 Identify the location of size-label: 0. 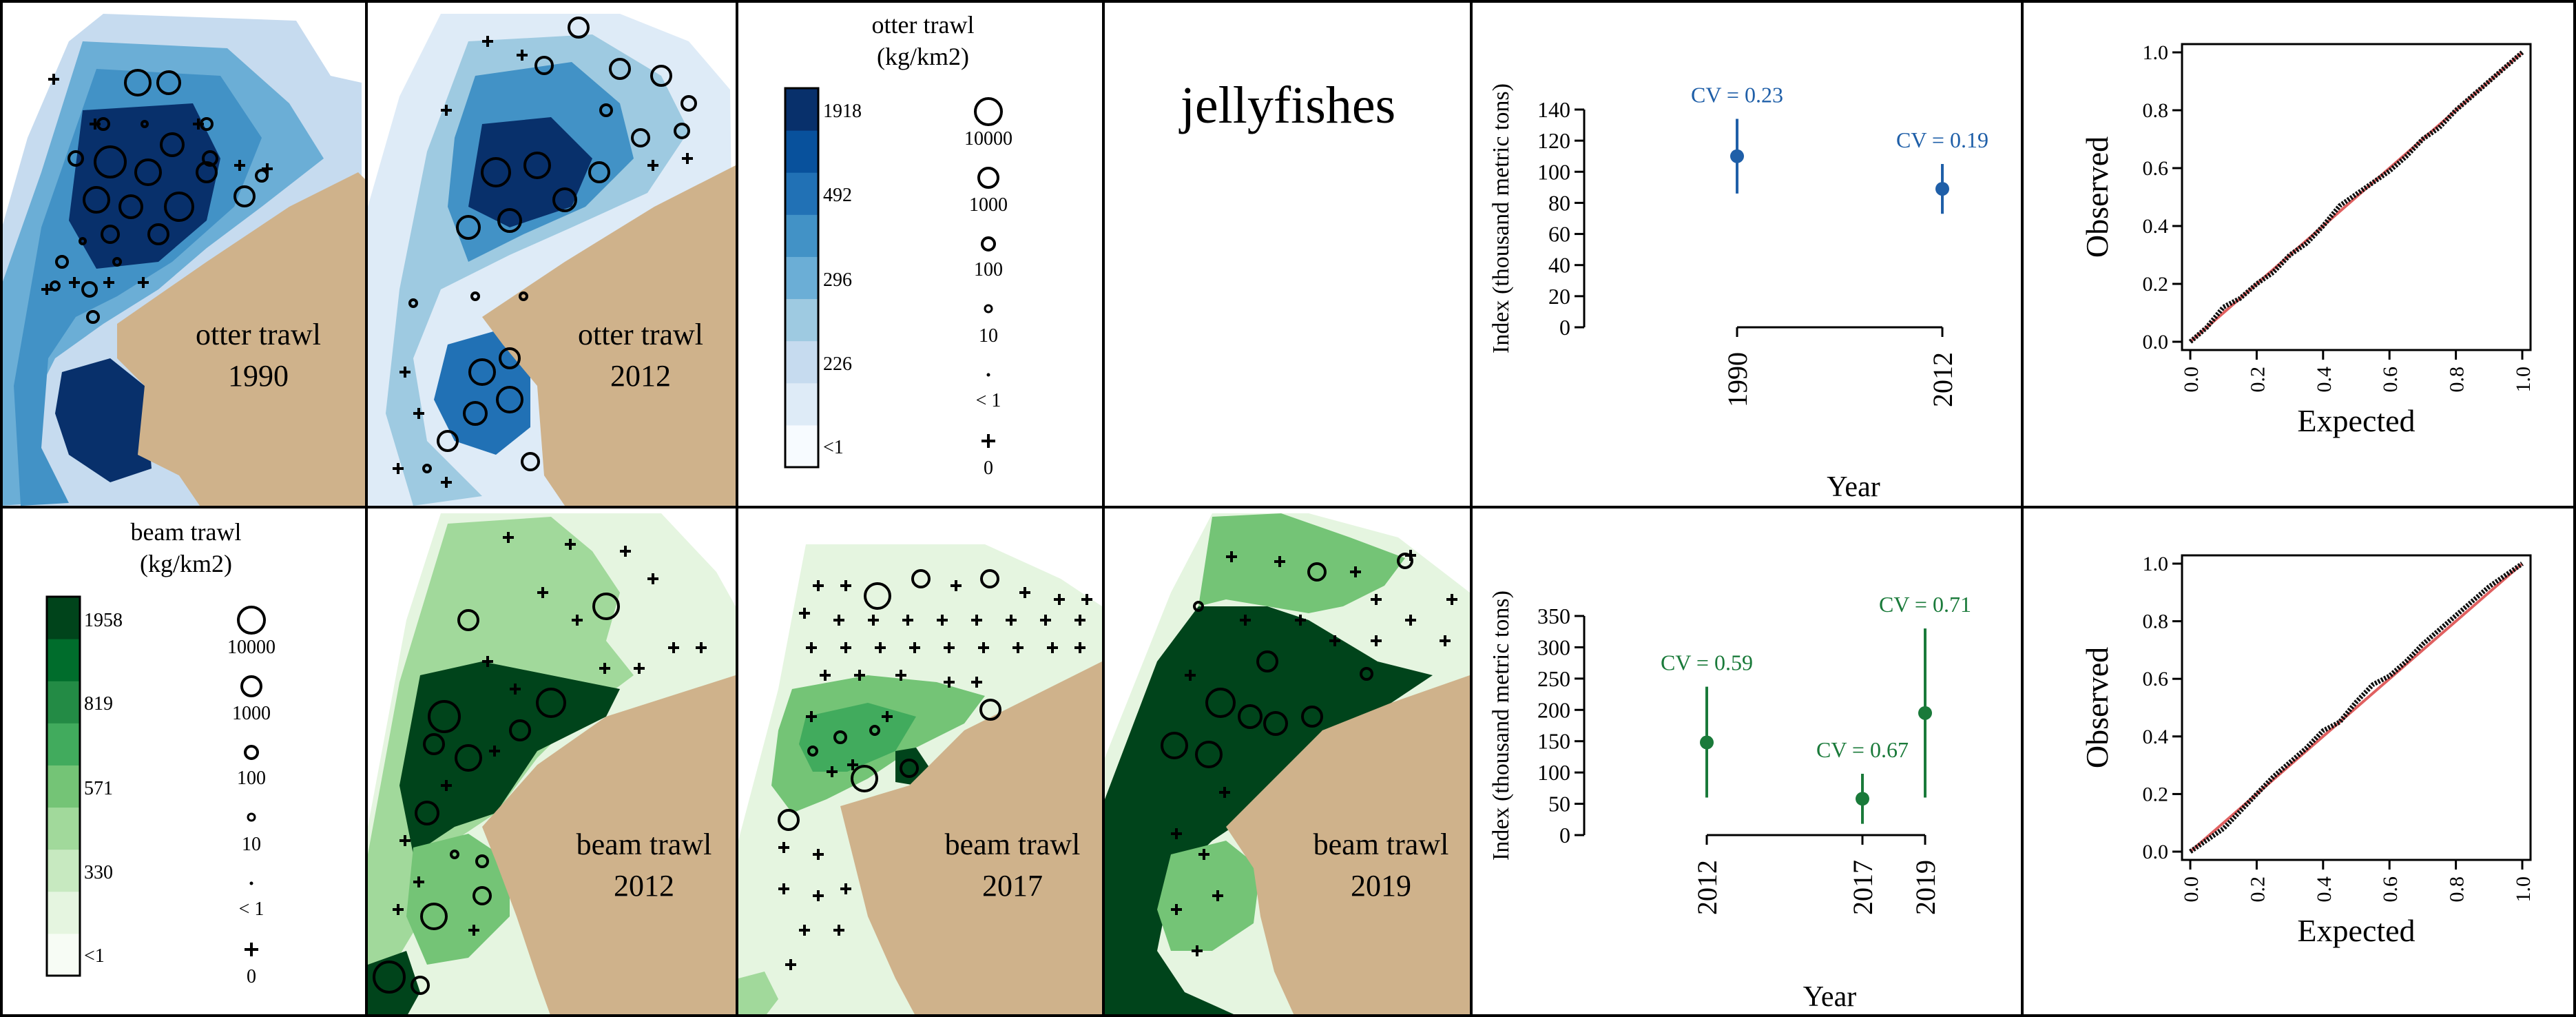
(252, 976).